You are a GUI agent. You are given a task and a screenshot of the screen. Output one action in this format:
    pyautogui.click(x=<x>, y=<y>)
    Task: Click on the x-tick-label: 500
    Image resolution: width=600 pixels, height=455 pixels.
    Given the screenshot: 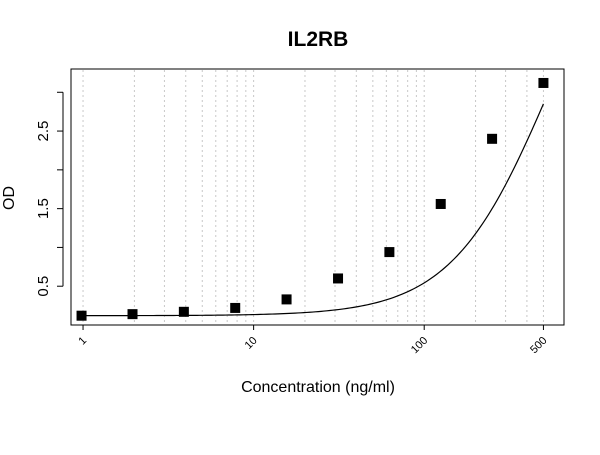 What is the action you would take?
    pyautogui.click(x=538, y=345)
    